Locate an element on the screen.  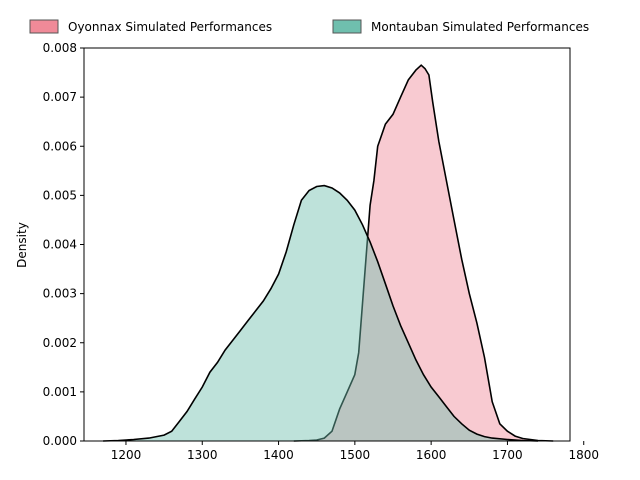
x-tick-label: 1300 is located at coordinates (202, 455).